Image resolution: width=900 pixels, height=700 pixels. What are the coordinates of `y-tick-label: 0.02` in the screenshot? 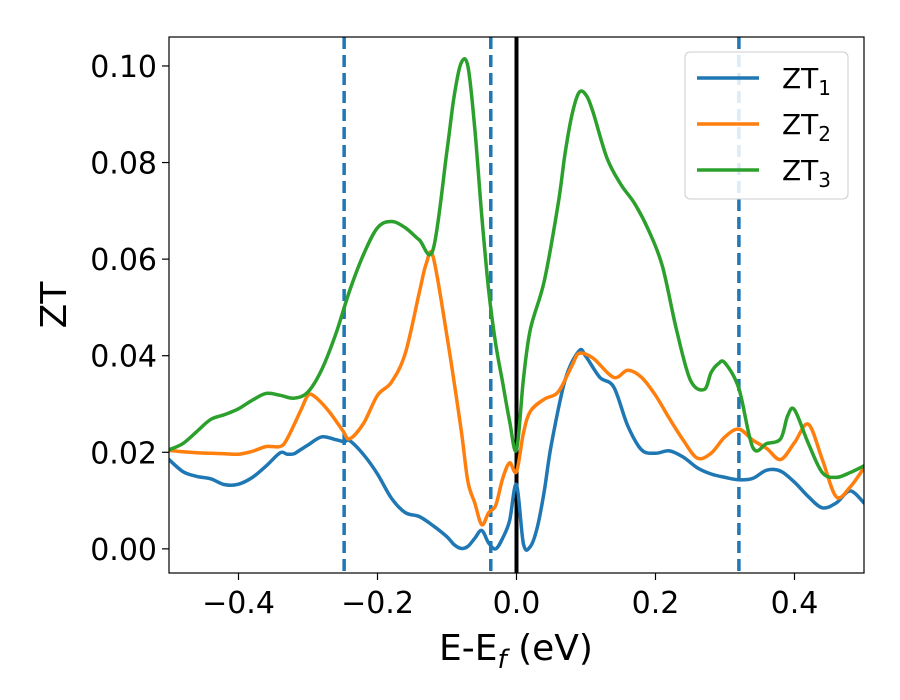 It's located at (123, 453).